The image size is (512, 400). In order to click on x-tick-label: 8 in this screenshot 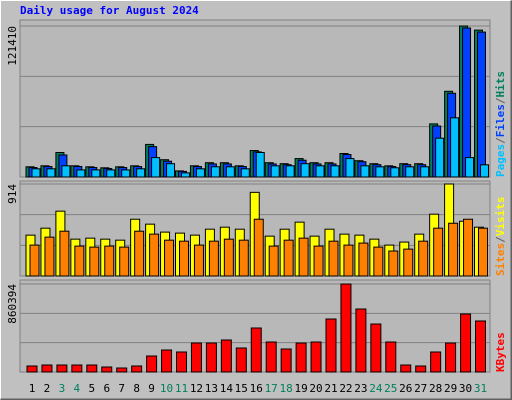, I will do `click(136, 388)`.